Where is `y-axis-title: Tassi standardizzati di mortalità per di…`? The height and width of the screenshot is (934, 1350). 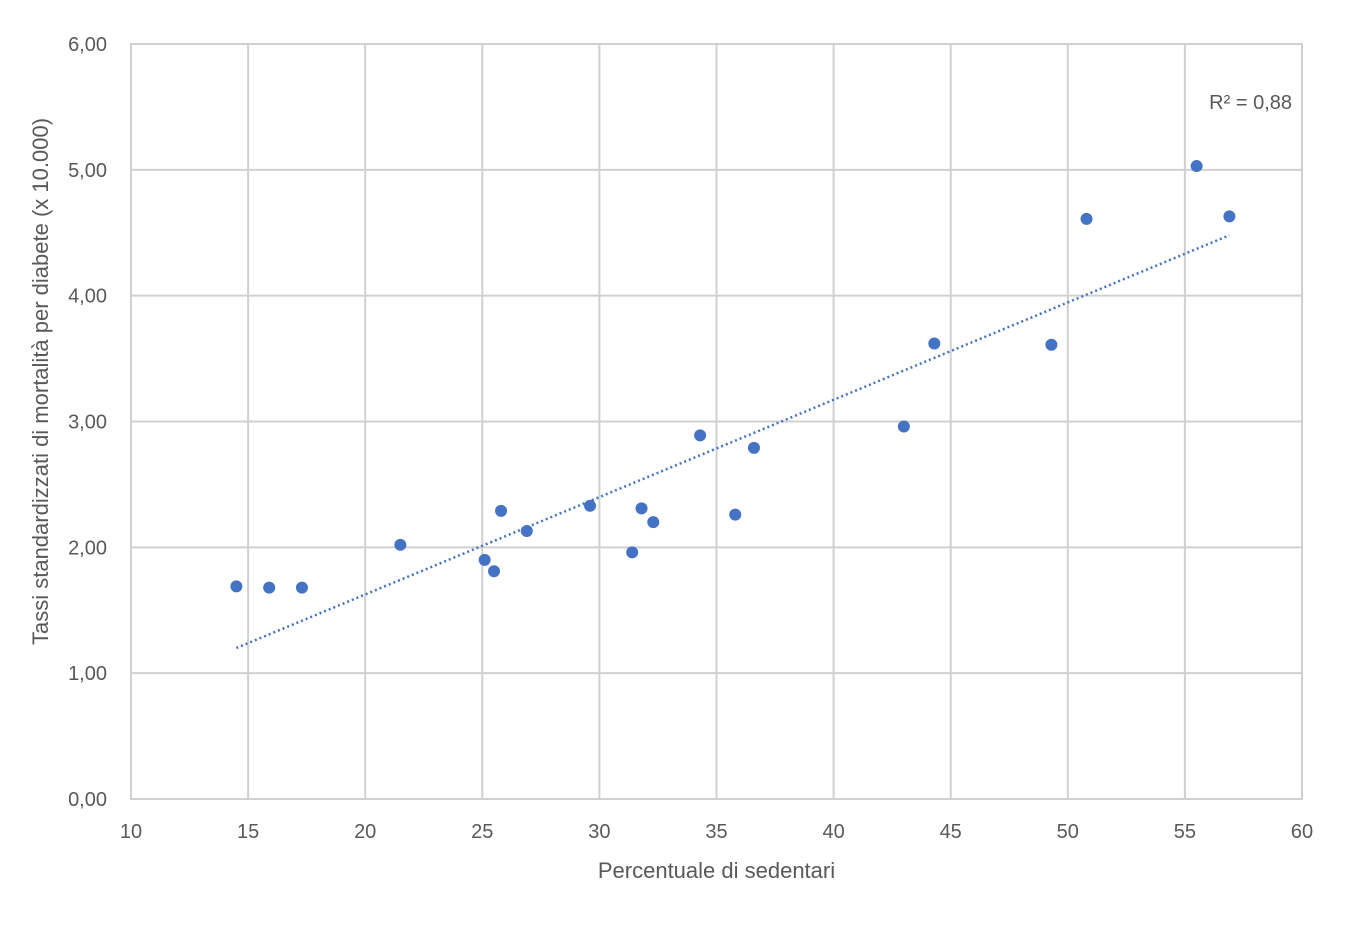
y-axis-title: Tassi standardizzati di mortalità per di… is located at coordinates (40, 381).